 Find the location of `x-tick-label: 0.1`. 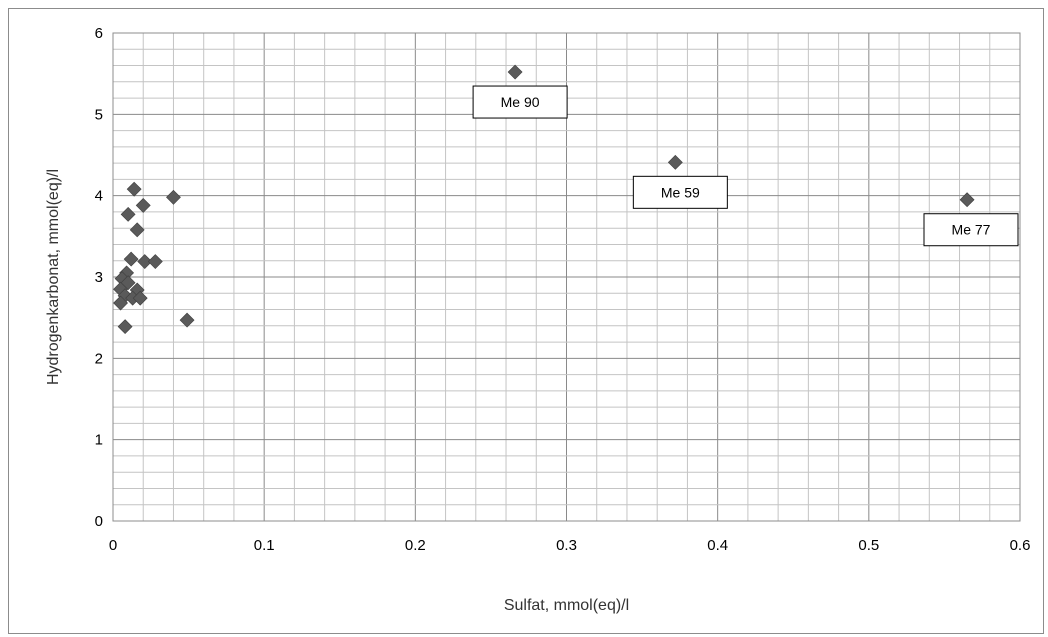

x-tick-label: 0.1 is located at coordinates (264, 545).